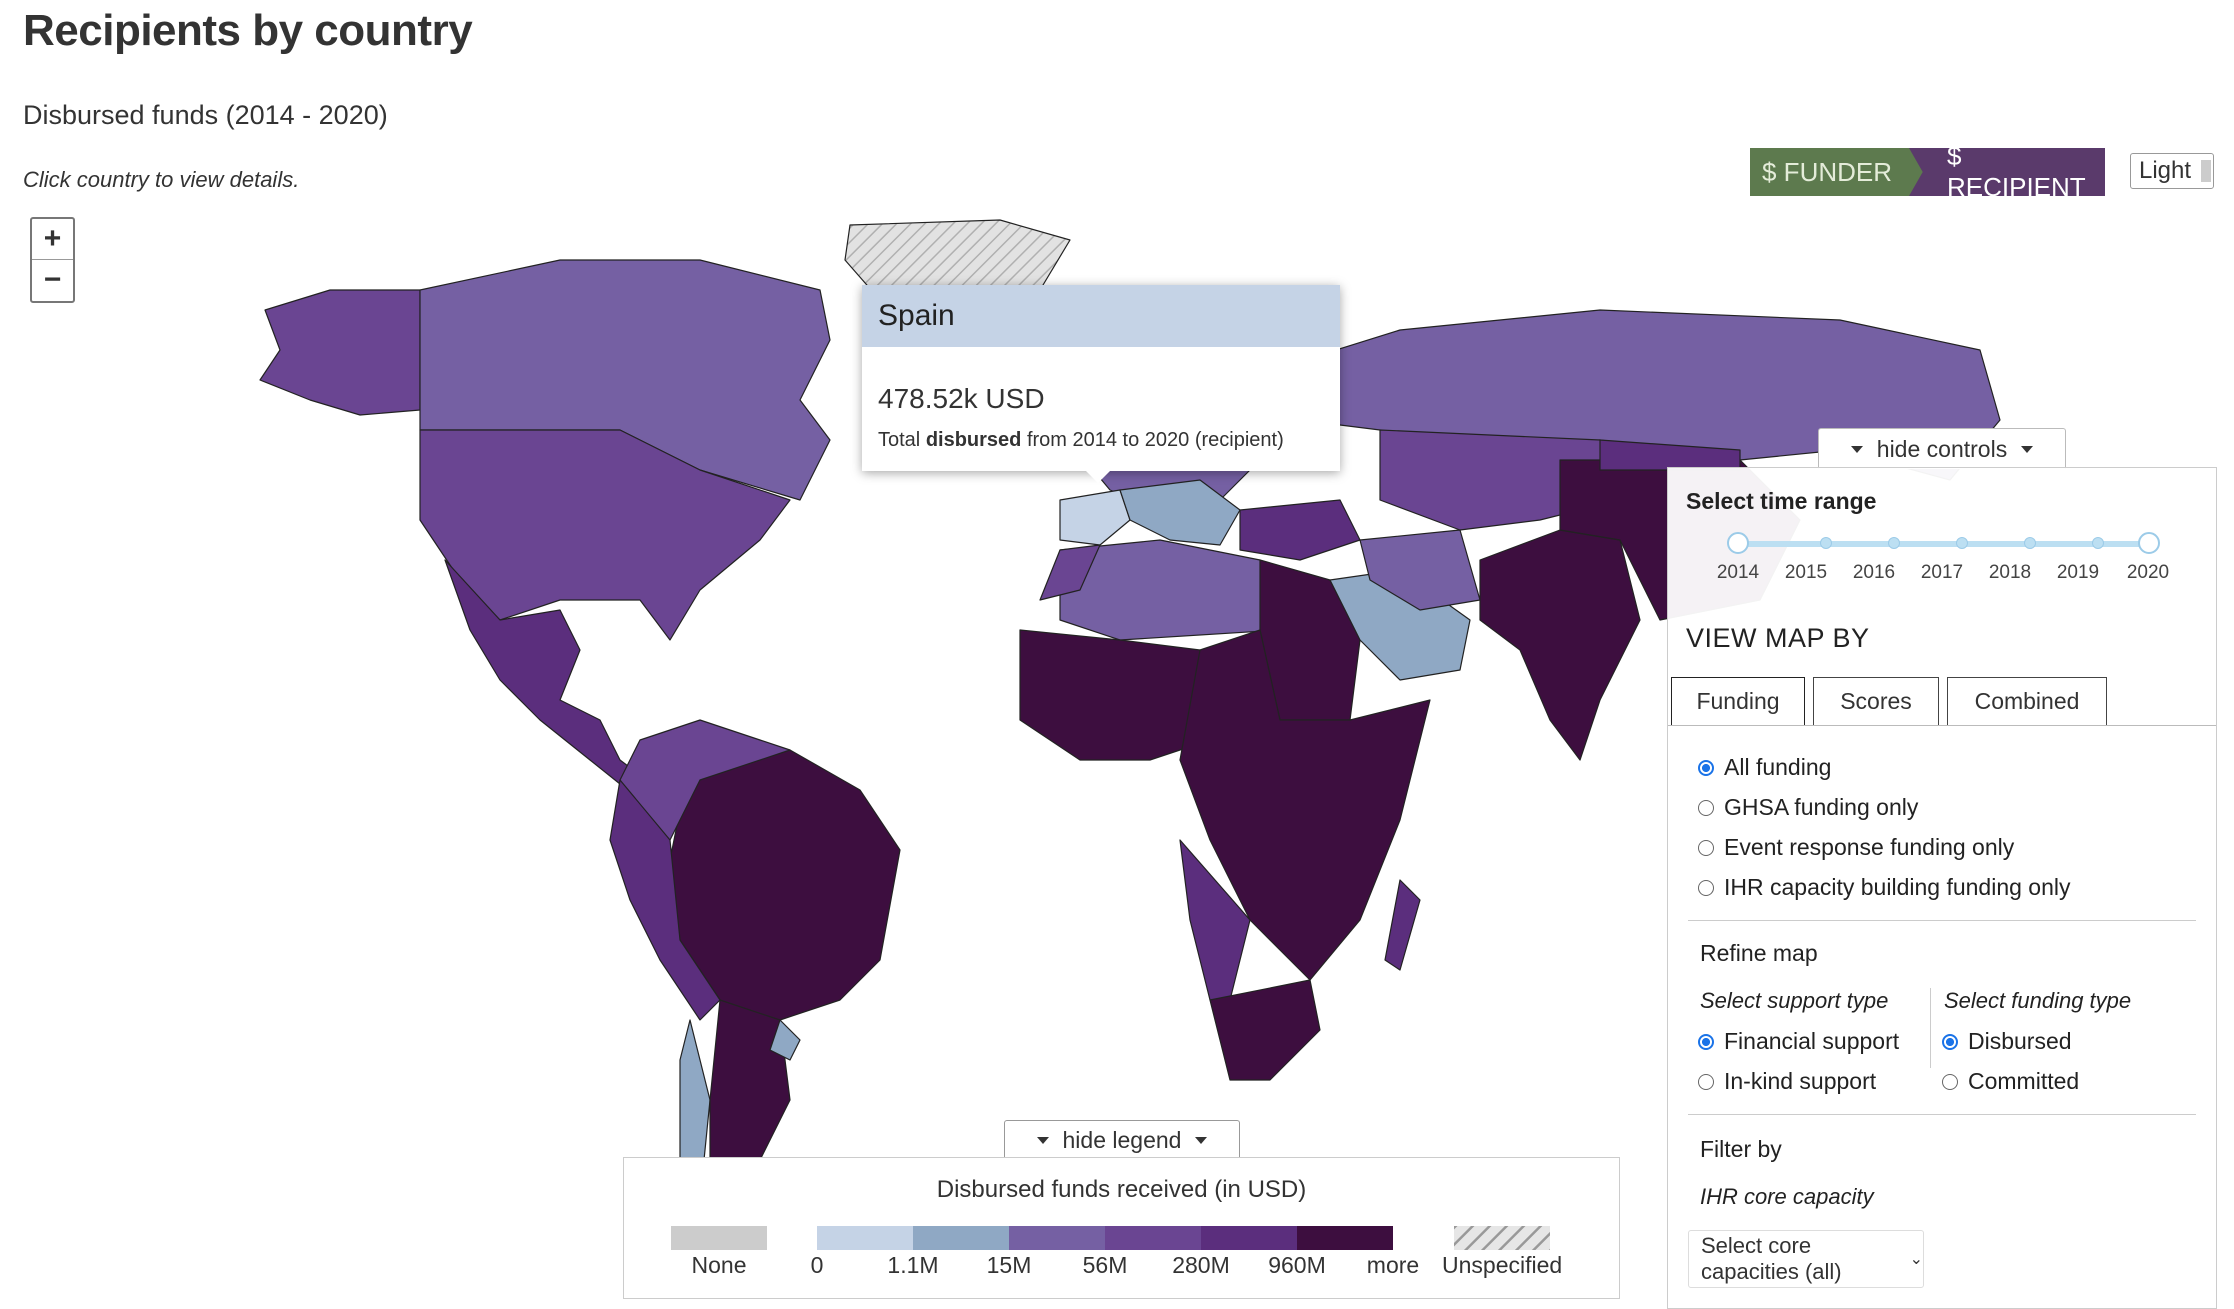 This screenshot has height=1309, width=2234. I want to click on page-subtitle: Disbursed funds (2014 - 2020), so click(205, 115).